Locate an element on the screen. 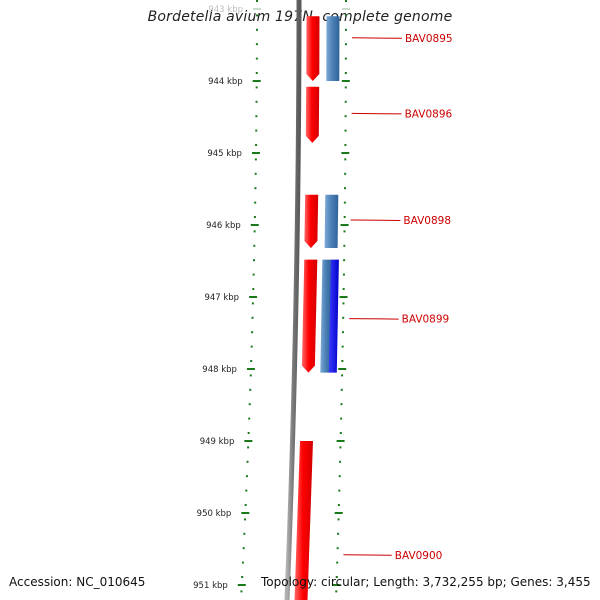  gene-label: BAV0899 is located at coordinates (426, 320).